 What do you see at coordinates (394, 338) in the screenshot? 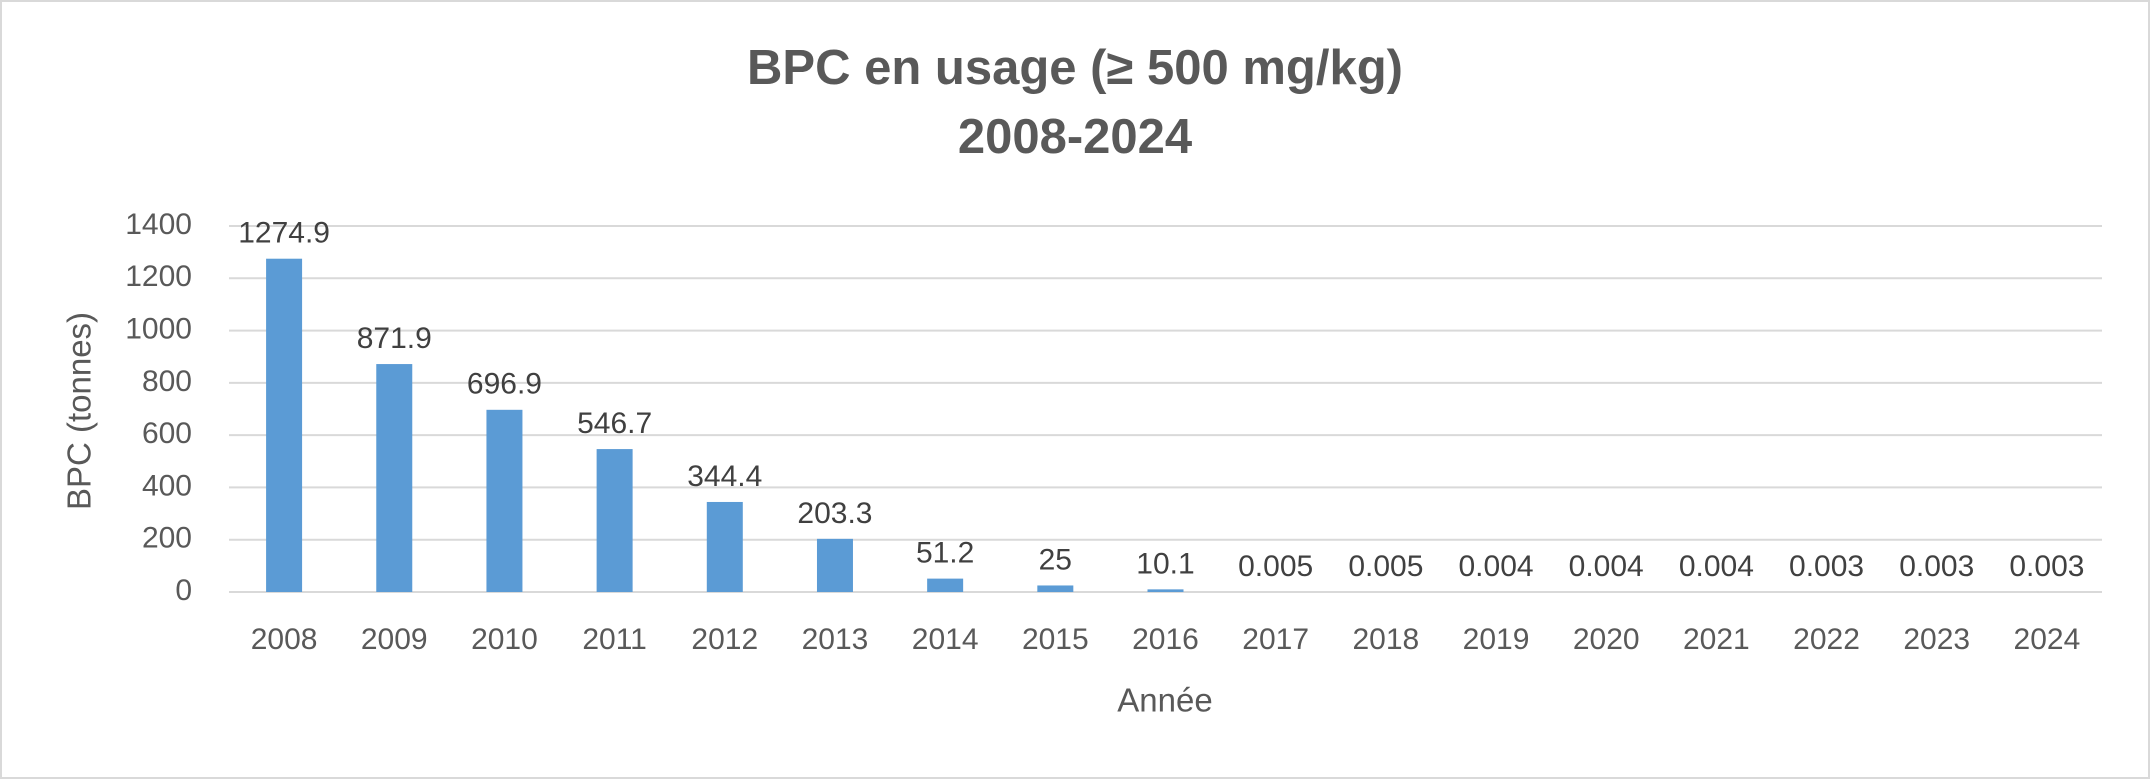
I see `data-label: 871.9` at bounding box center [394, 338].